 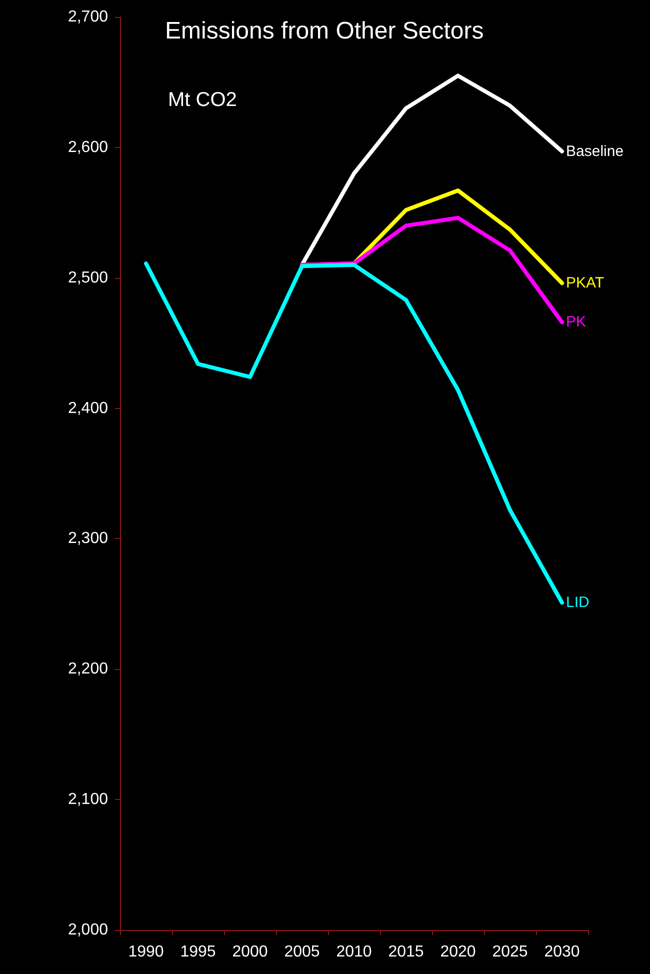 I want to click on annotation: Mt CO2, so click(x=202, y=100).